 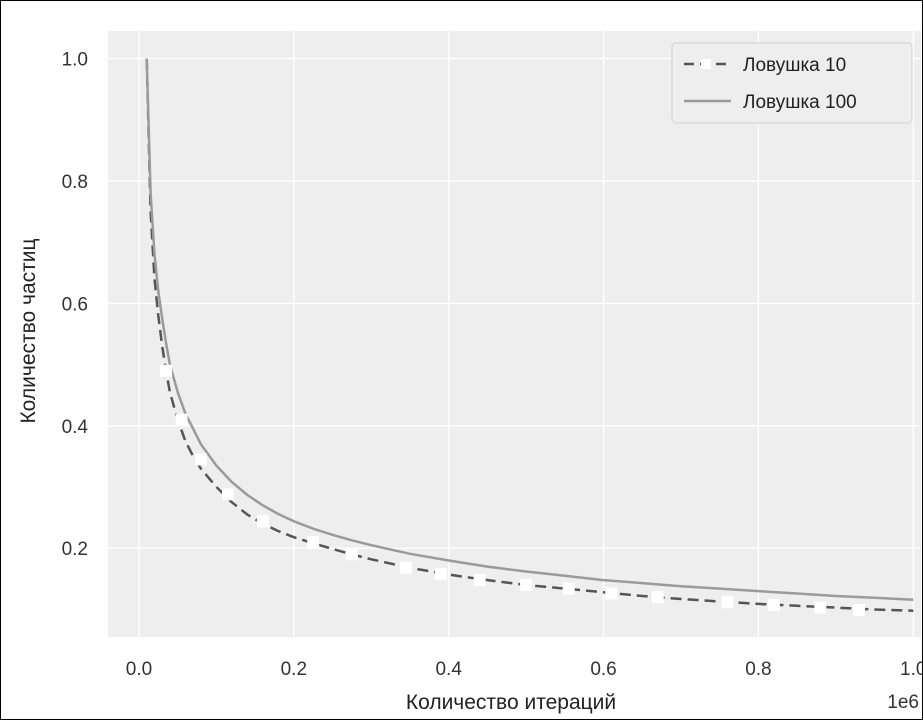 What do you see at coordinates (511, 702) in the screenshot?
I see `x-axis-label: Количество итераций` at bounding box center [511, 702].